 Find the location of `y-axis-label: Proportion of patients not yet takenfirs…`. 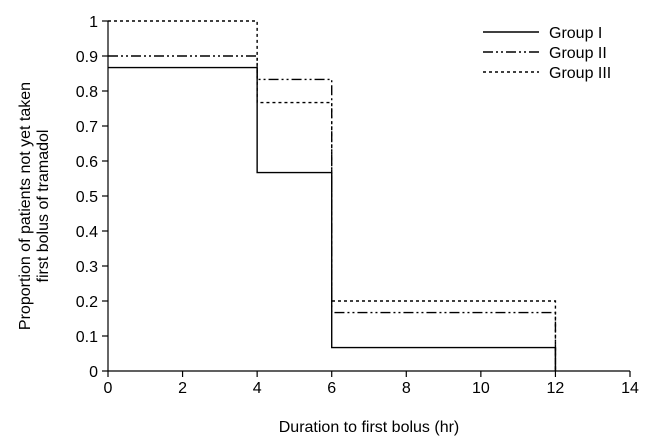

y-axis-label: Proportion of patients not yet takenfirs… is located at coordinates (34, 206).